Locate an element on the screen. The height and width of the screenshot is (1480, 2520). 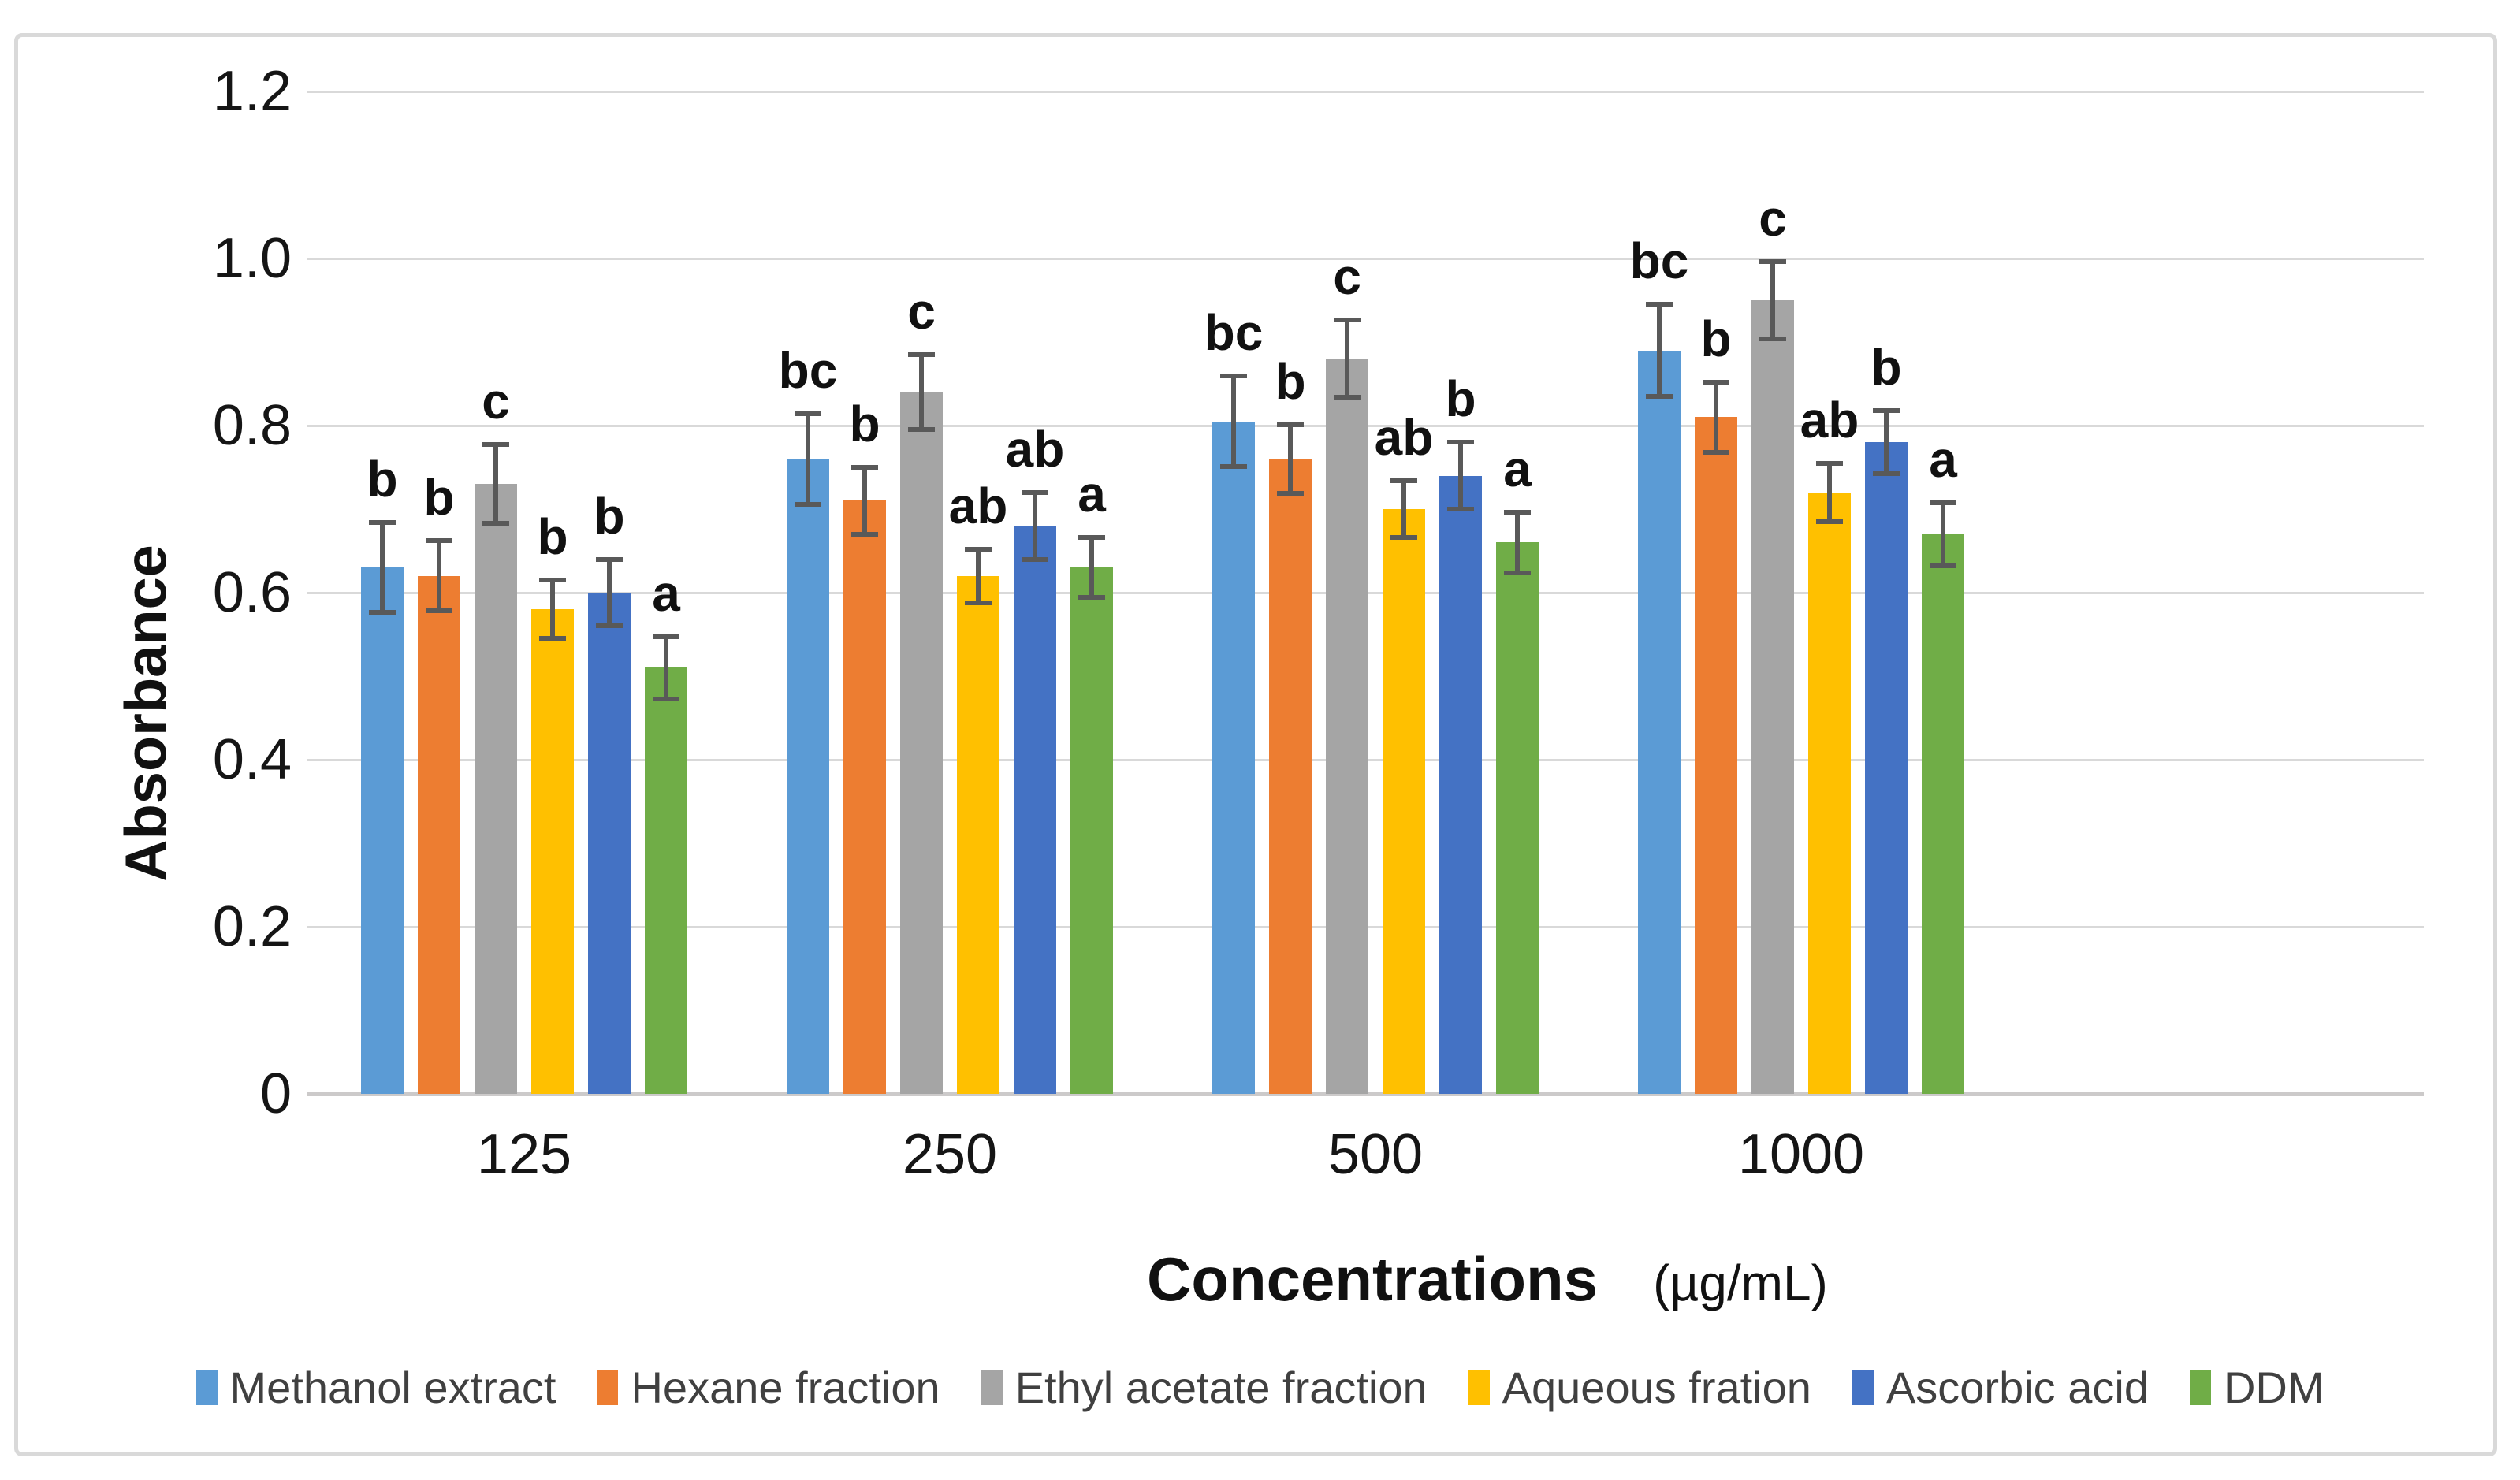
y-tick-label: 0.2 is located at coordinates (252, 926).